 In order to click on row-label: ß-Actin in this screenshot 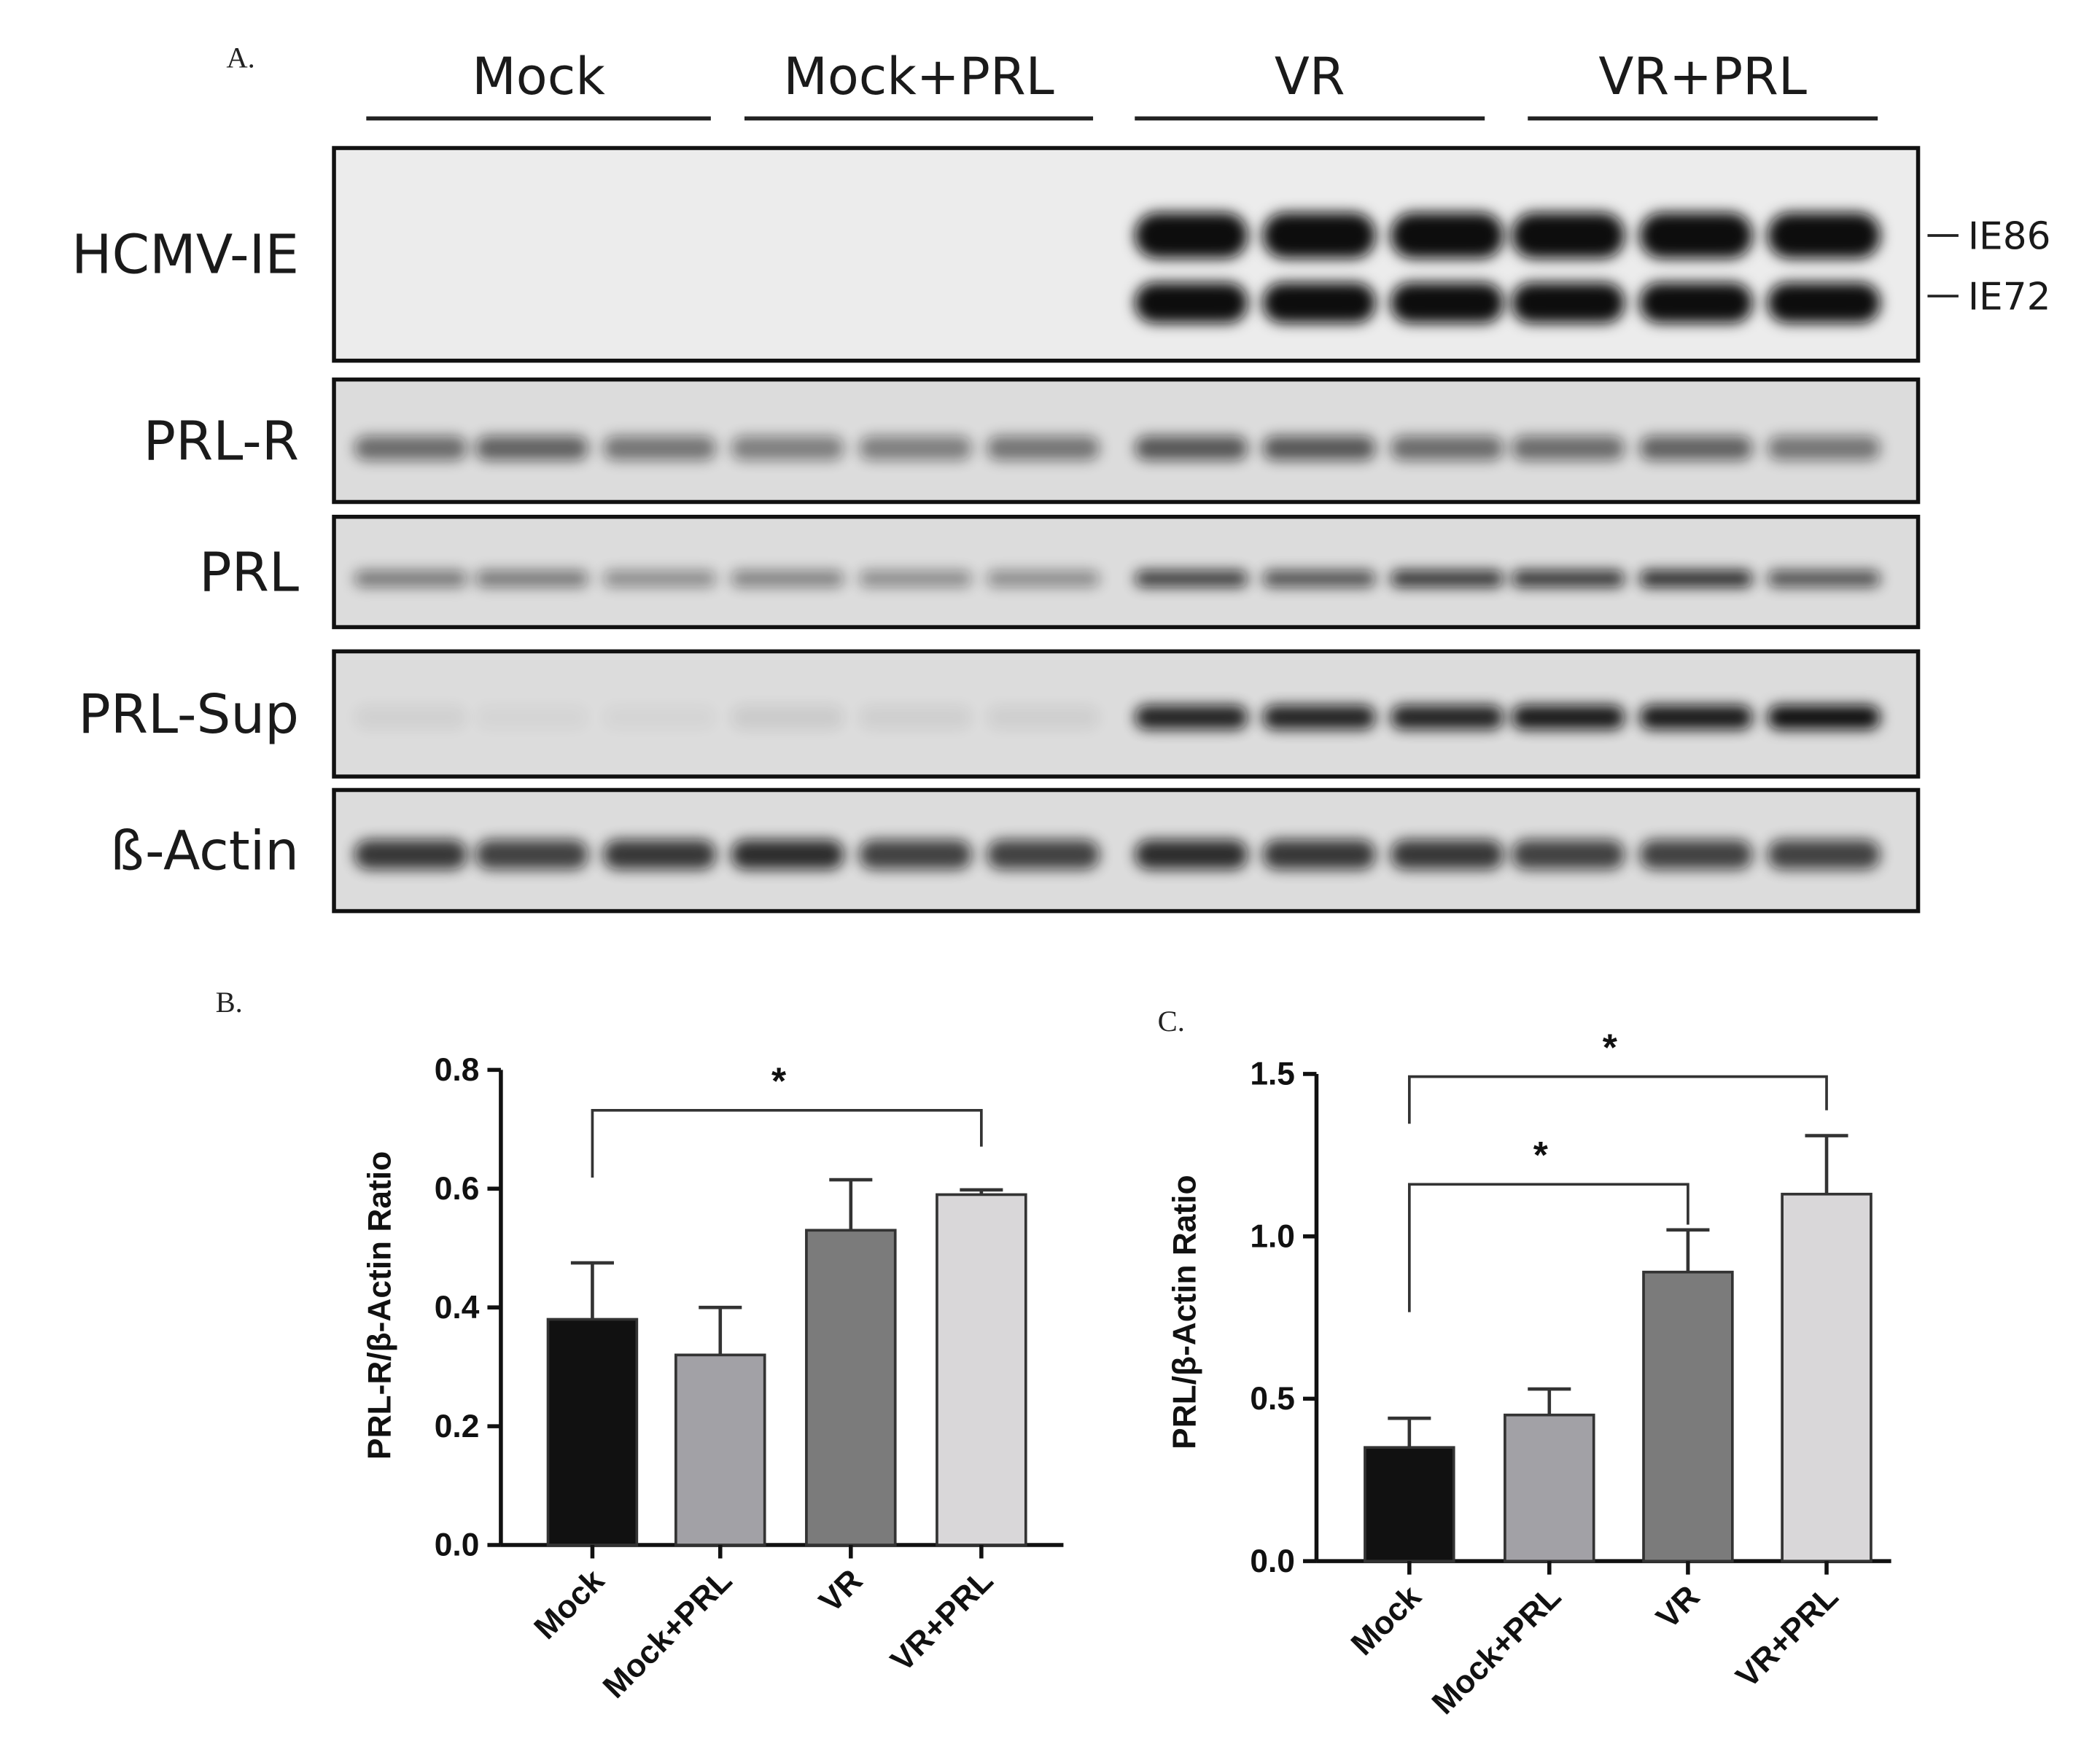, I will do `click(204, 851)`.